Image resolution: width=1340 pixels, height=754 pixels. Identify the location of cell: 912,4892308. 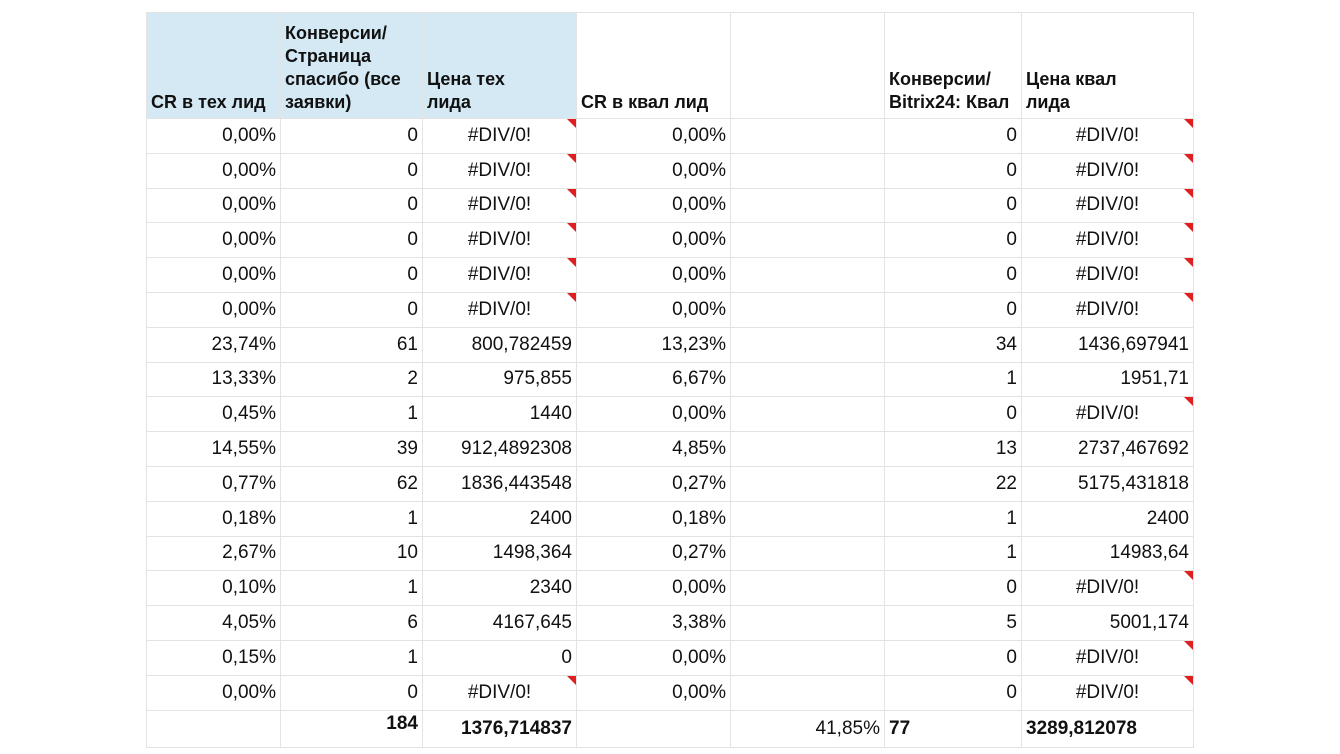
(499, 449).